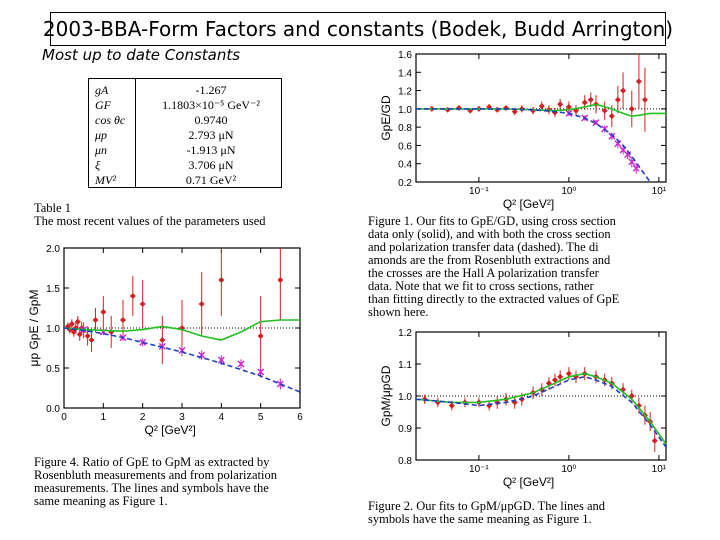  What do you see at coordinates (53, 289) in the screenshot?
I see `y-tick-label: 1.5` at bounding box center [53, 289].